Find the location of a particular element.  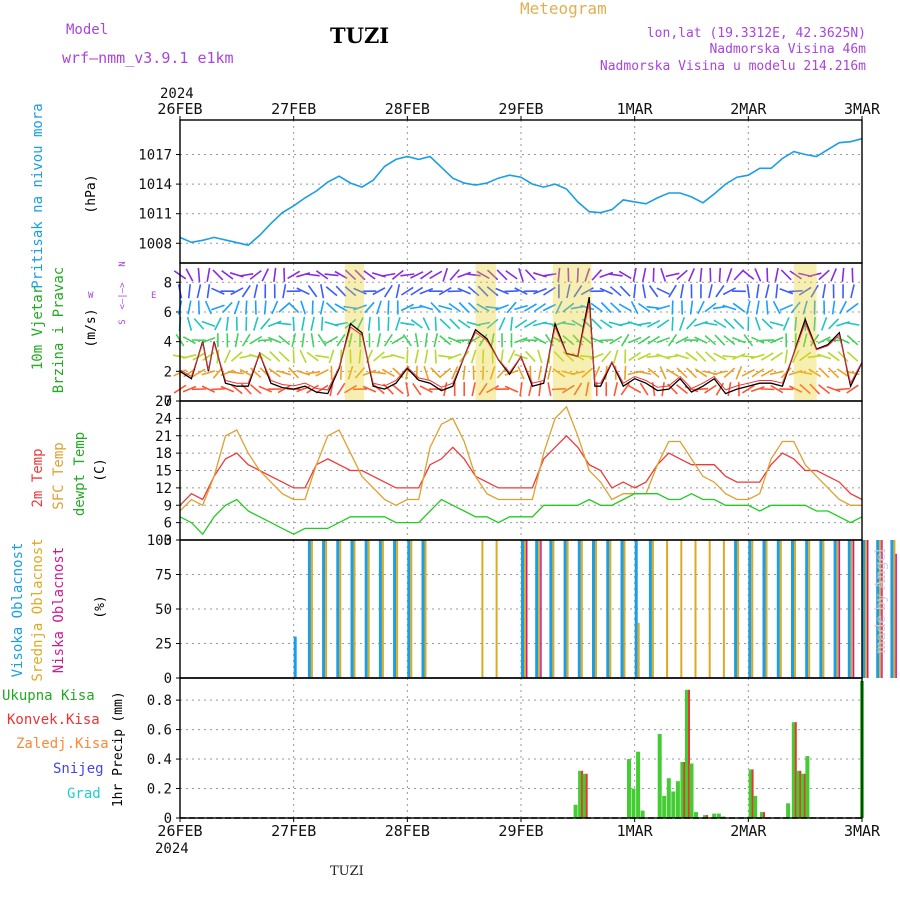

wind-axis-label-1: 10m Vjetar is located at coordinates (38, 328).